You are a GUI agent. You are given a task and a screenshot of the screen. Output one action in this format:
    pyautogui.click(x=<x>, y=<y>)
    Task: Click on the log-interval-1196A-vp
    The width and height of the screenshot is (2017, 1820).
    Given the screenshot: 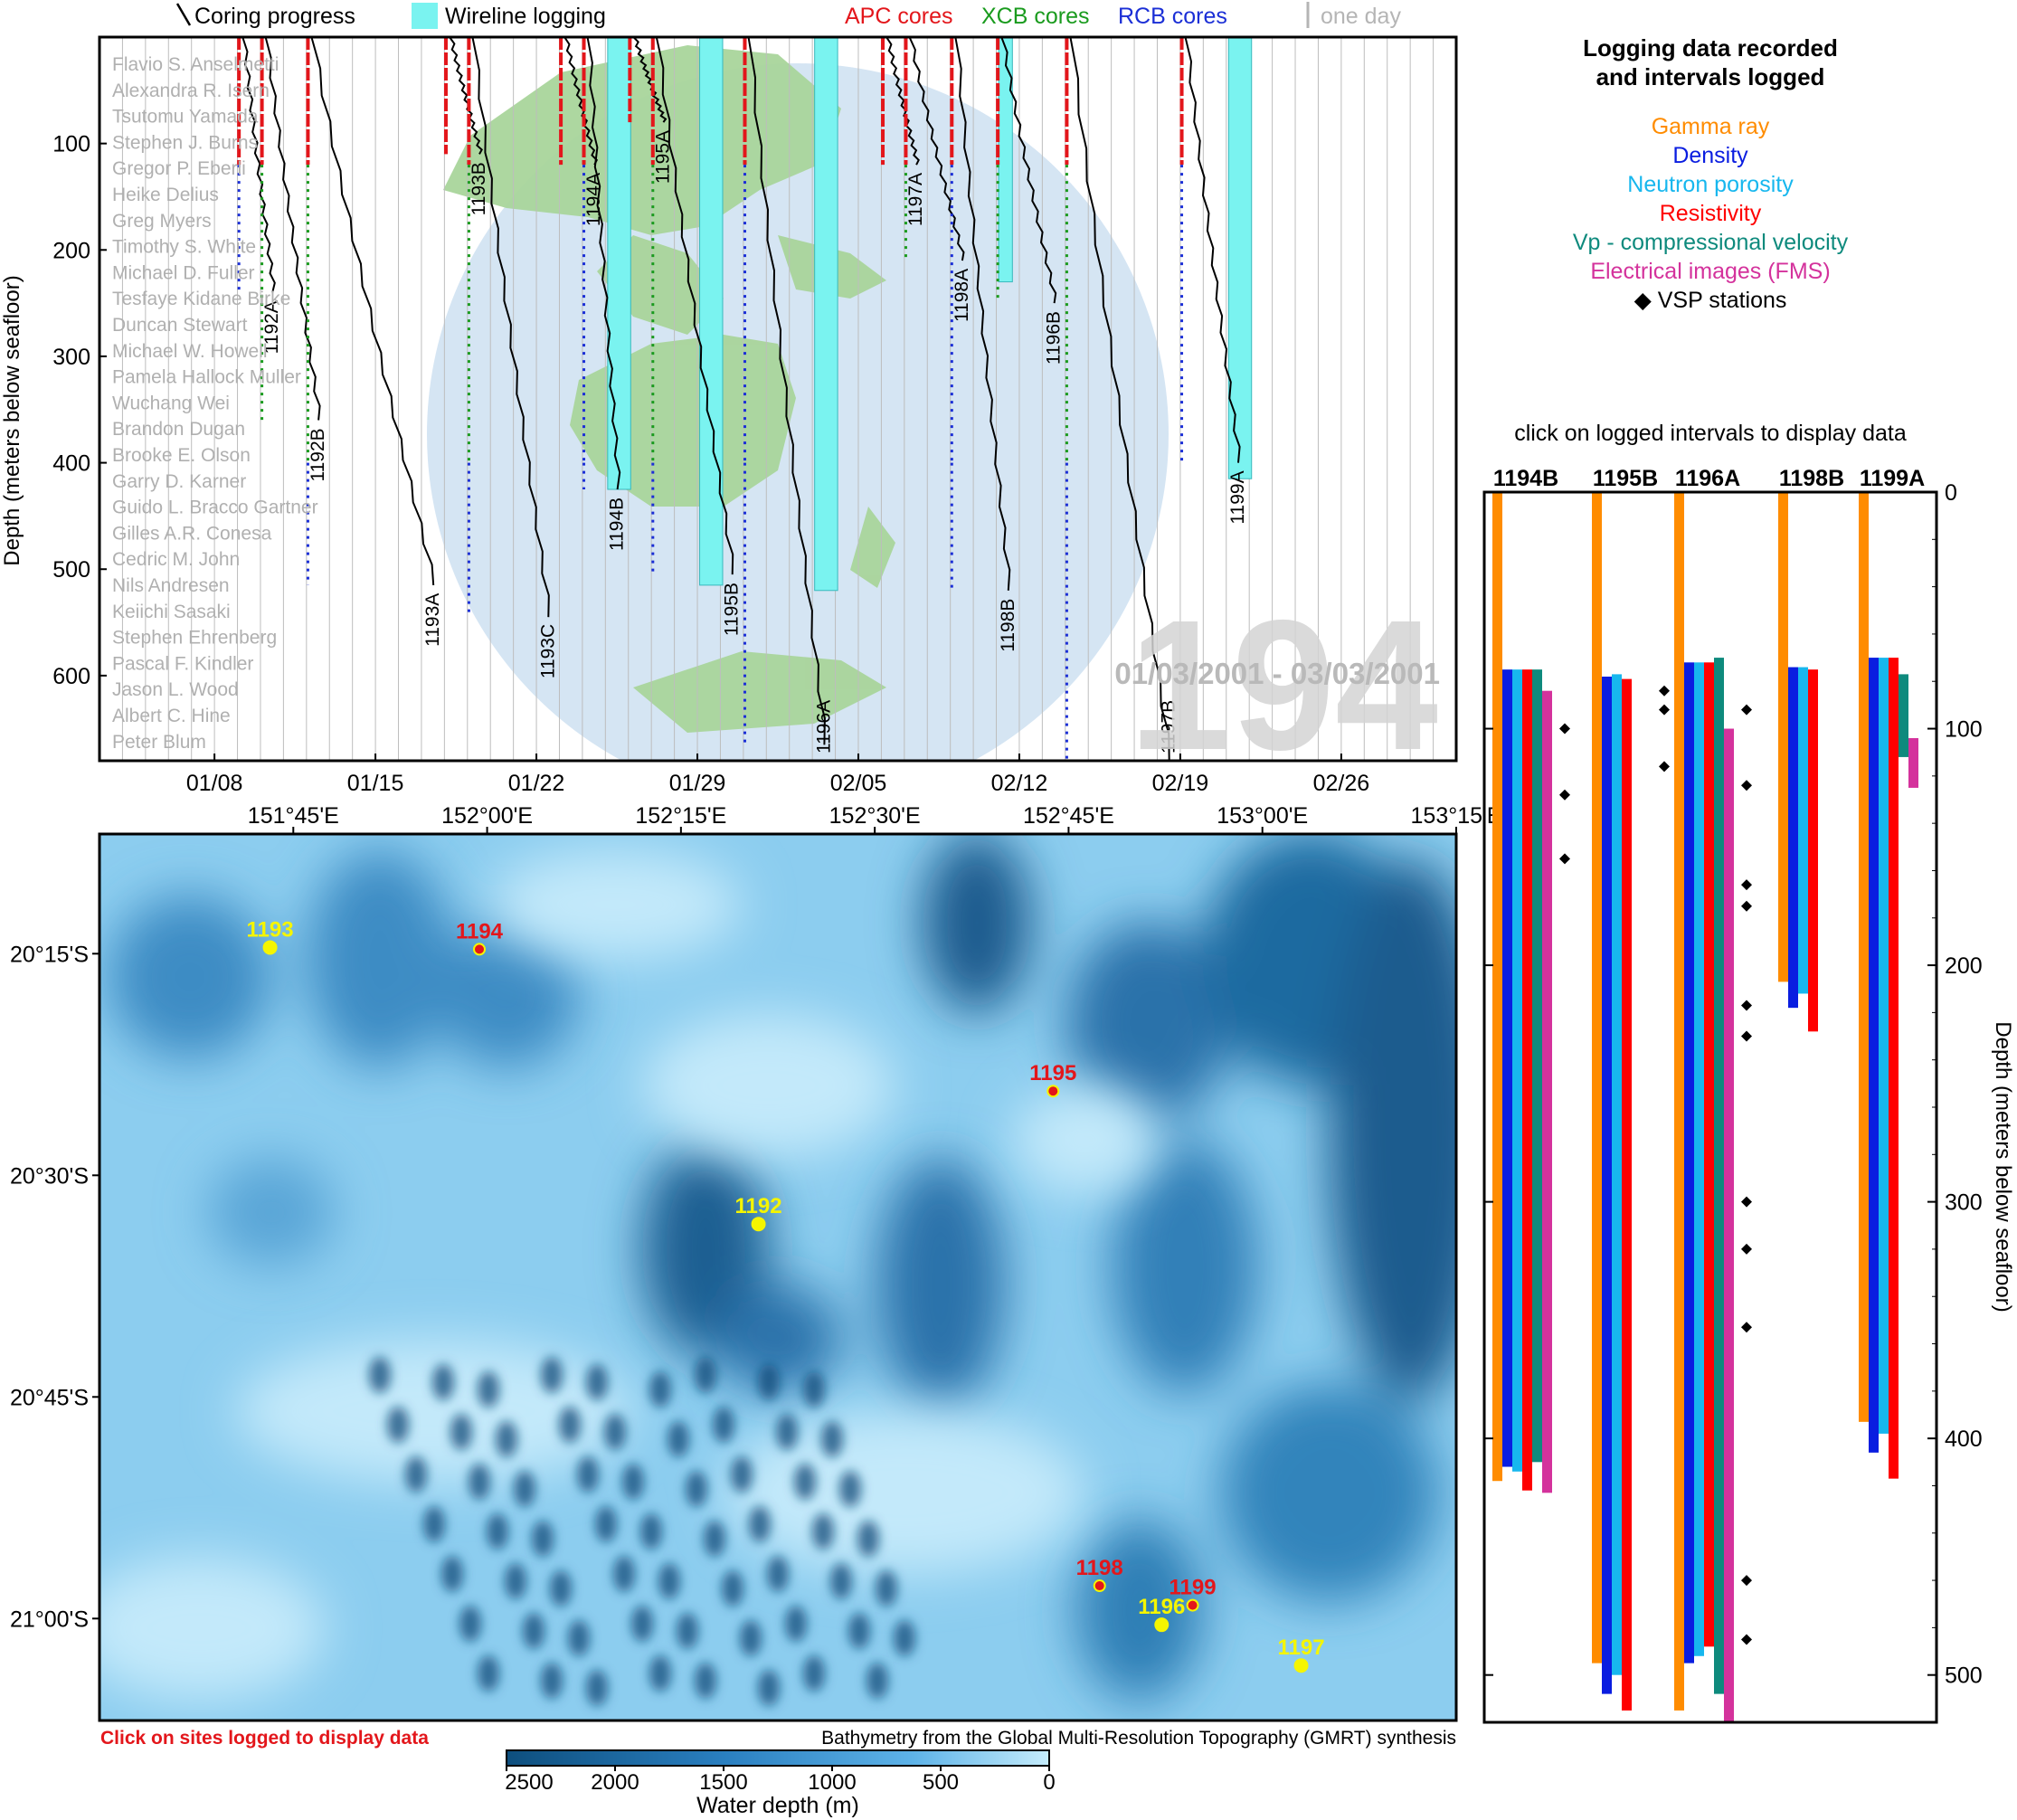 What is the action you would take?
    pyautogui.click(x=1719, y=1176)
    